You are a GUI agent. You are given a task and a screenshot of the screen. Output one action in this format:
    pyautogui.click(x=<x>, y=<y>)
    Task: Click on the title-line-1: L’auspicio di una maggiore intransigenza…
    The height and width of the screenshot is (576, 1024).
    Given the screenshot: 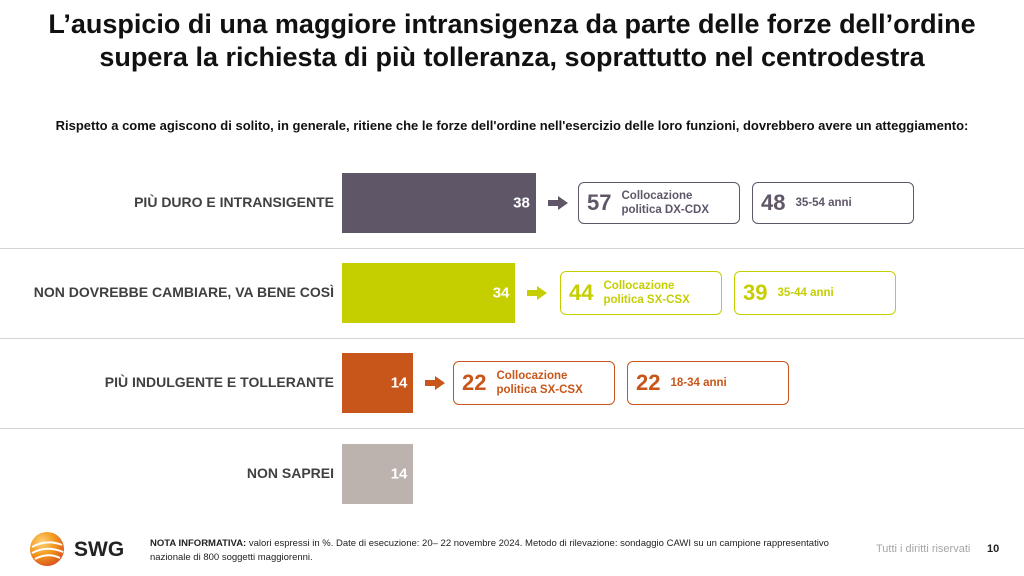 What is the action you would take?
    pyautogui.click(x=512, y=24)
    